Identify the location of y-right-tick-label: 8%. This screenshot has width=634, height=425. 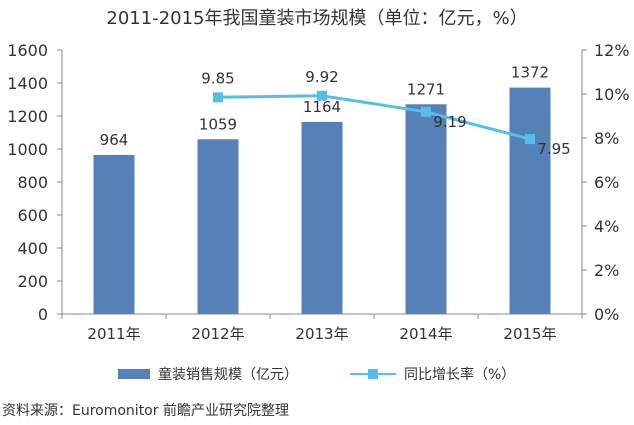
(606, 138).